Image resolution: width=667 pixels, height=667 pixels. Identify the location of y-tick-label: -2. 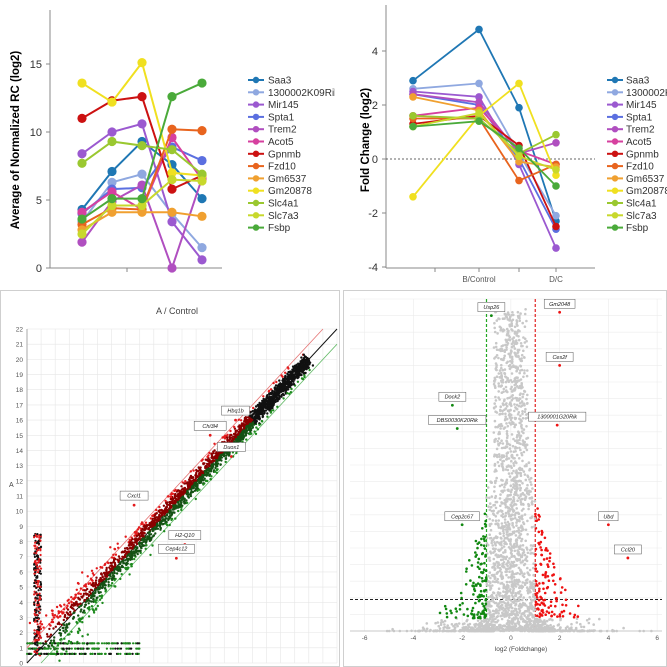
(373, 214).